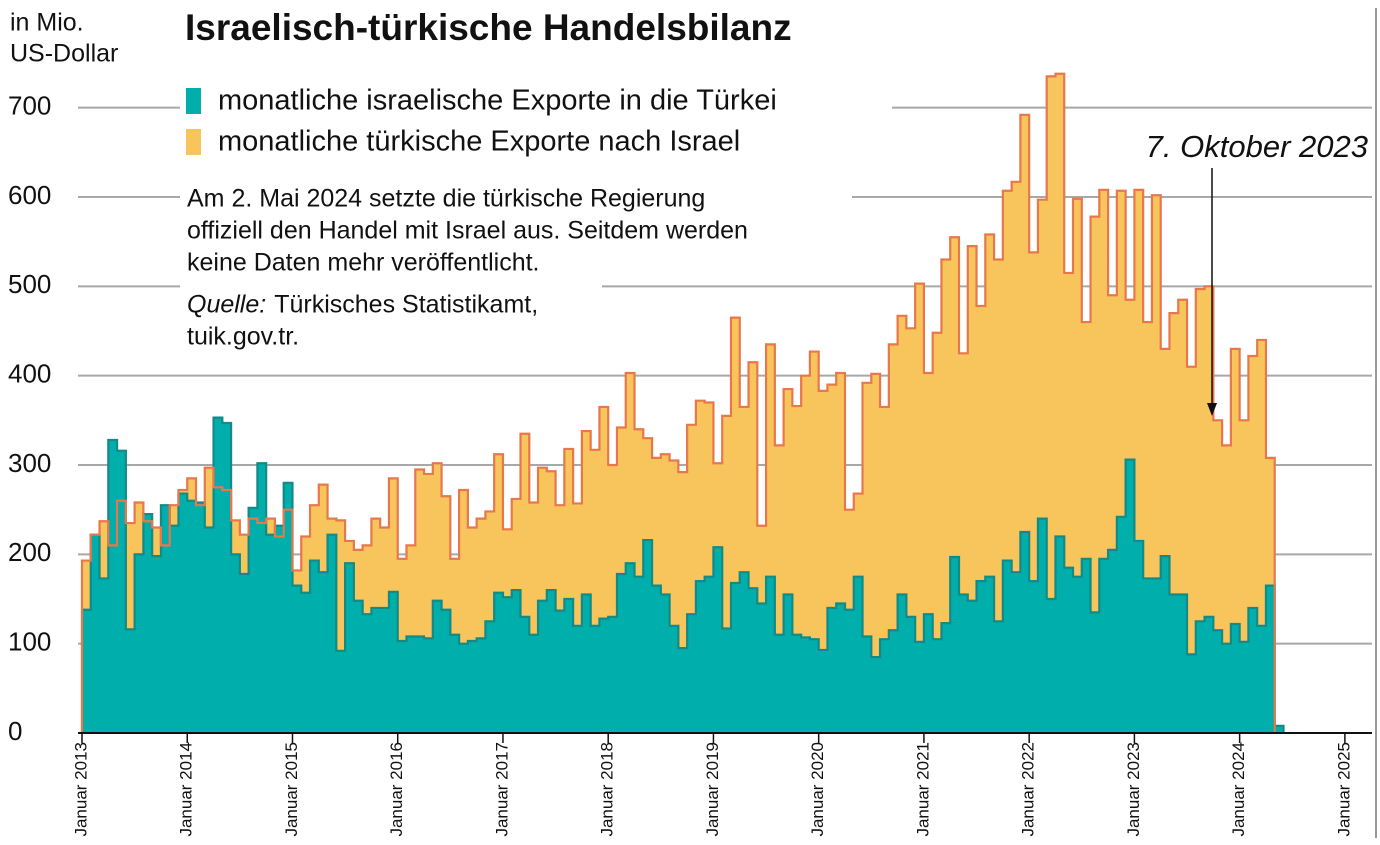 This screenshot has width=1380, height=845. What do you see at coordinates (922, 789) in the screenshot?
I see `x-tick-label: Januar 2021` at bounding box center [922, 789].